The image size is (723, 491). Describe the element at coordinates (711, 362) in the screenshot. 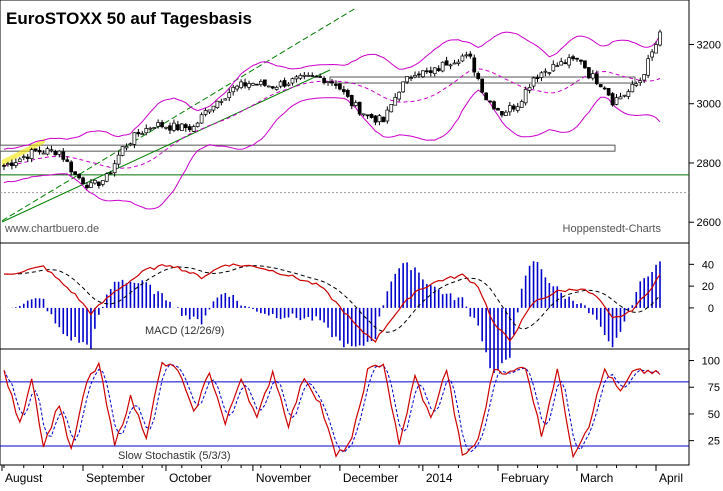

I see `stoch-tick-label: 100` at that location.